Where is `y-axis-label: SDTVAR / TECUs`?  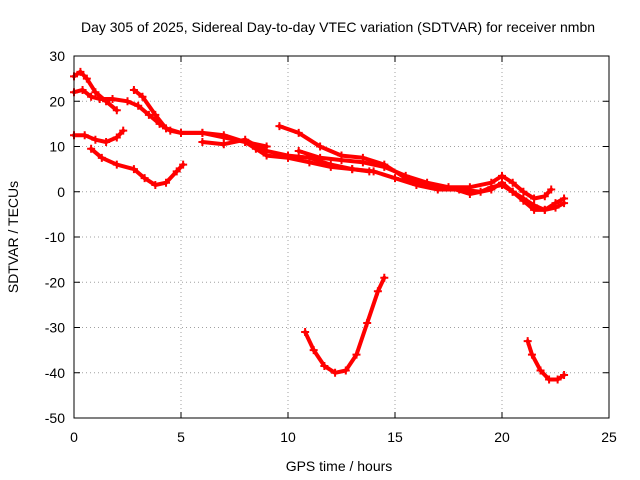
y-axis-label: SDTVAR / TECUs is located at coordinates (13, 237).